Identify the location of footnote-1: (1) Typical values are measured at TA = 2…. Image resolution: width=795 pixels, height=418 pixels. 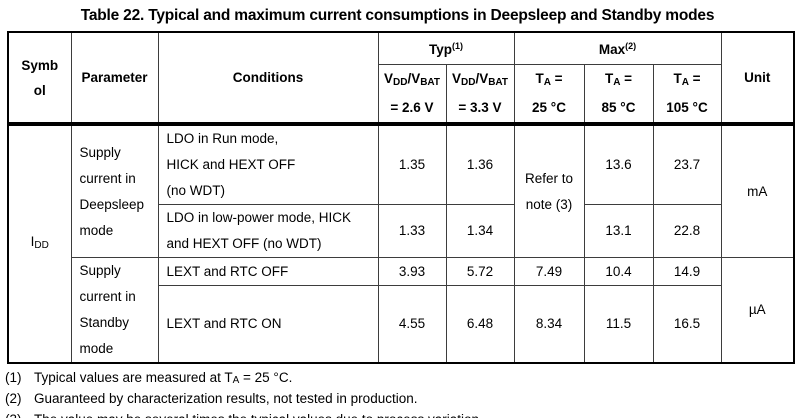
(400, 379).